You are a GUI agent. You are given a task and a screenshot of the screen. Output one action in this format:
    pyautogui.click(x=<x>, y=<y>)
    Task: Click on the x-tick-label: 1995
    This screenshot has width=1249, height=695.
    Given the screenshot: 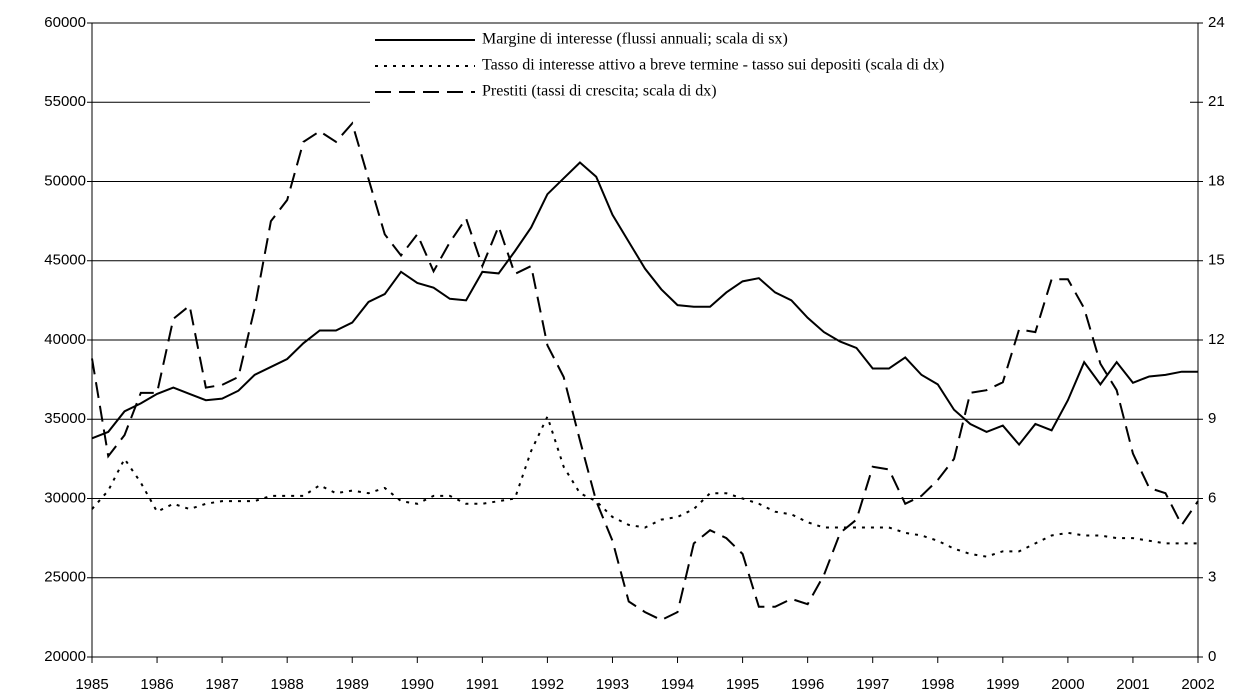 What is the action you would take?
    pyautogui.click(x=742, y=684)
    